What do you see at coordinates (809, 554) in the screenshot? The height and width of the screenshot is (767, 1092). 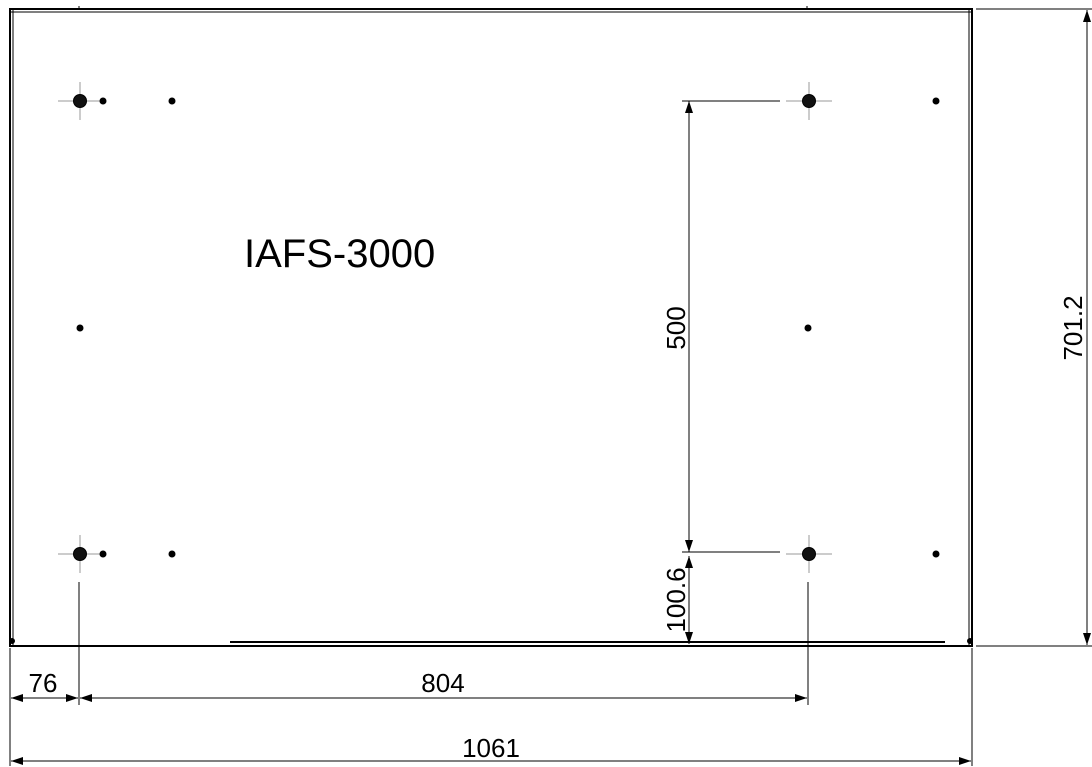 I see `hole-bottom-right` at bounding box center [809, 554].